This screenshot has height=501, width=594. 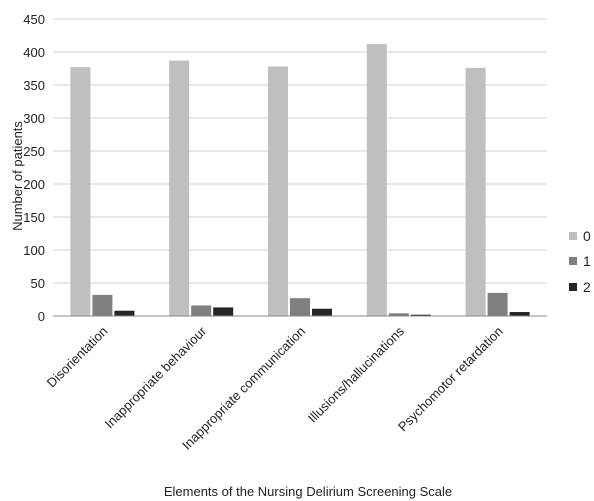 I want to click on y-axis-title: Number of patients, so click(x=17, y=176).